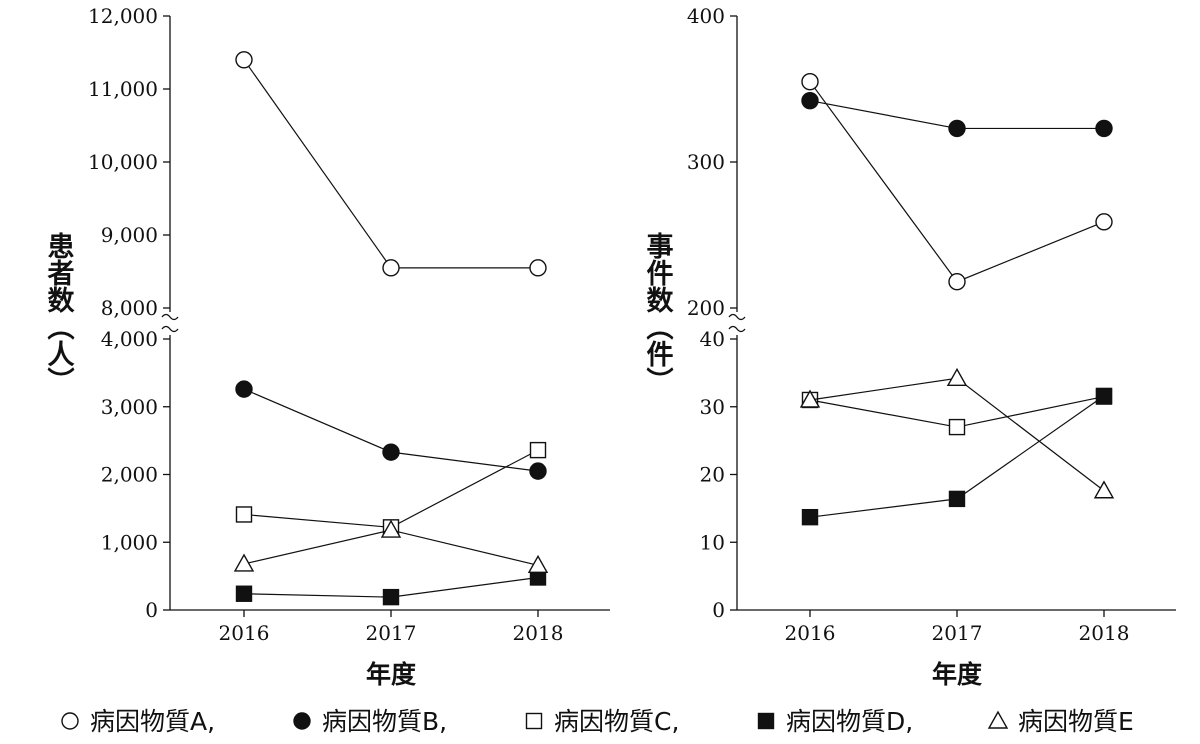 Image resolution: width=1200 pixels, height=744 pixels. What do you see at coordinates (706, 162) in the screenshot?
I see `y-tick-label-upper: 300` at bounding box center [706, 162].